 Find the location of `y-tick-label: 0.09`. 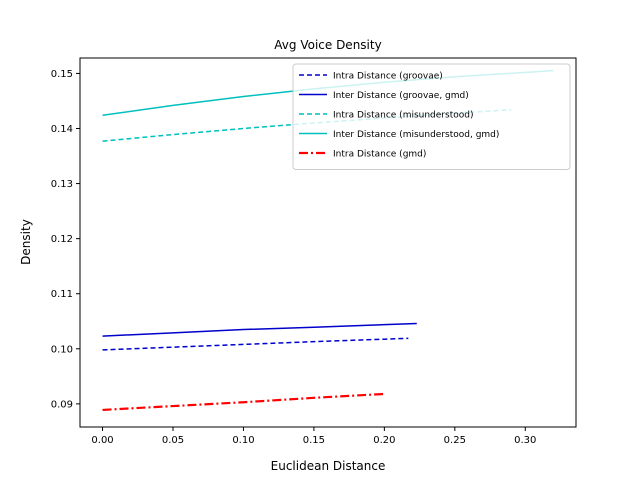

y-tick-label: 0.09 is located at coordinates (62, 404).